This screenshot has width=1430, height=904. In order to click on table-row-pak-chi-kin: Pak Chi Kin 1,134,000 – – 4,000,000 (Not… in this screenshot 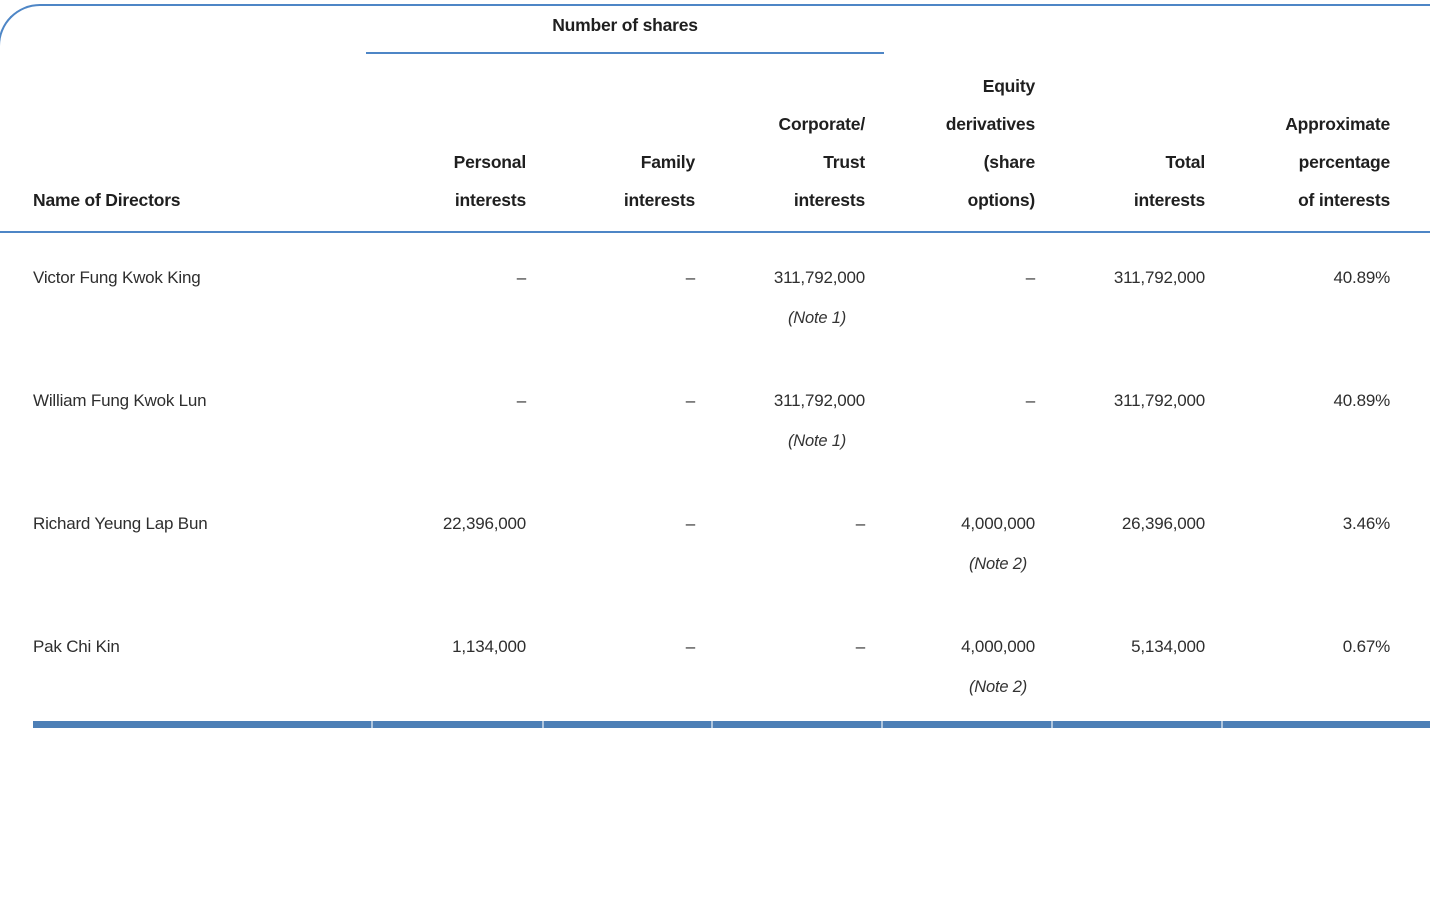, I will do `click(715, 663)`.